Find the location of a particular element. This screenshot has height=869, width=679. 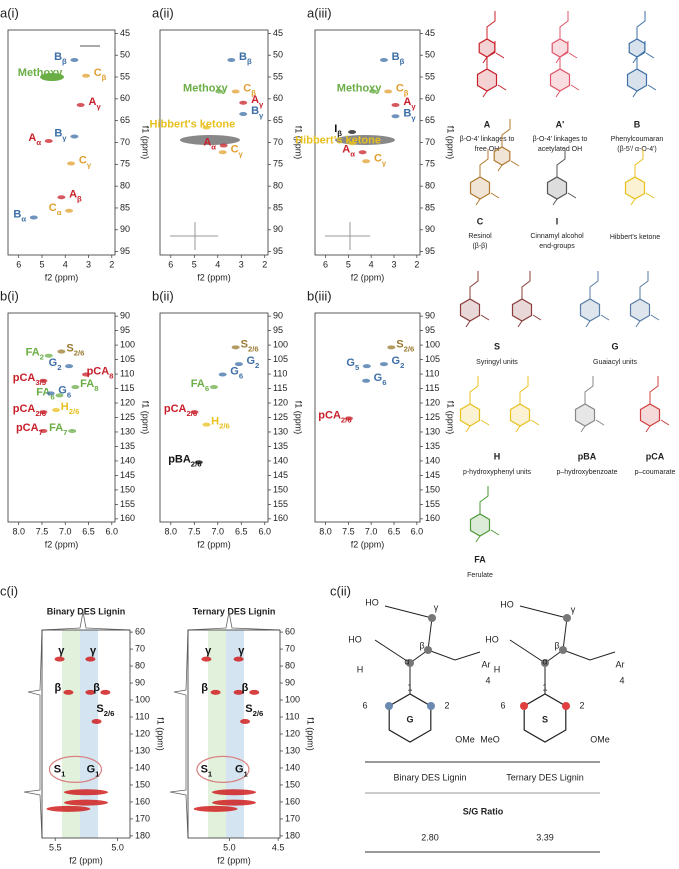

peak-main: FA is located at coordinates (56, 428).